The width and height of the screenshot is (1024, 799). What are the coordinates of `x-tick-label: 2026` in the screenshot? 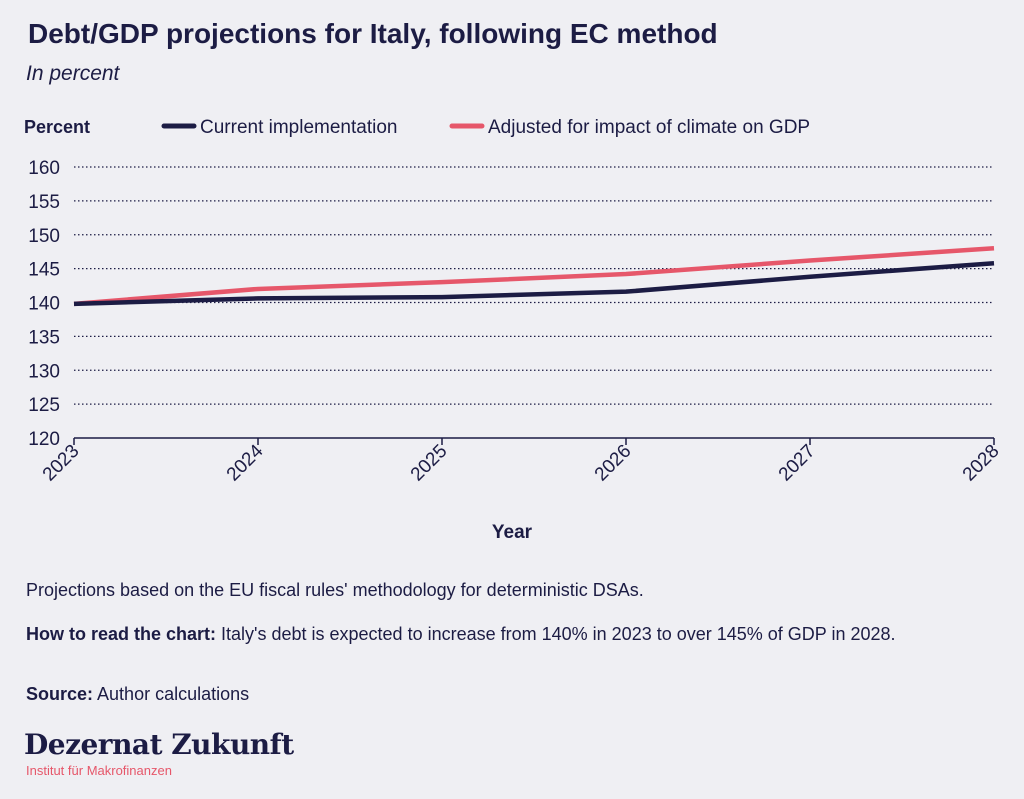 It's located at (613, 463).